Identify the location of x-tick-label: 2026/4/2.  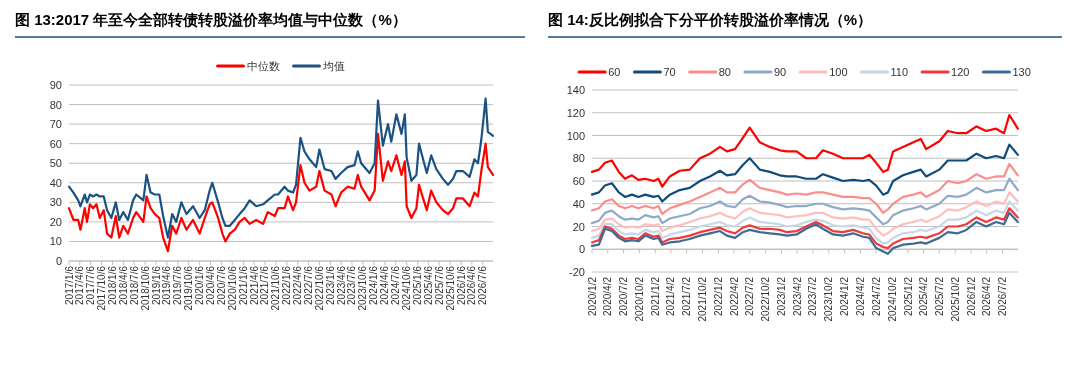
(987, 296).